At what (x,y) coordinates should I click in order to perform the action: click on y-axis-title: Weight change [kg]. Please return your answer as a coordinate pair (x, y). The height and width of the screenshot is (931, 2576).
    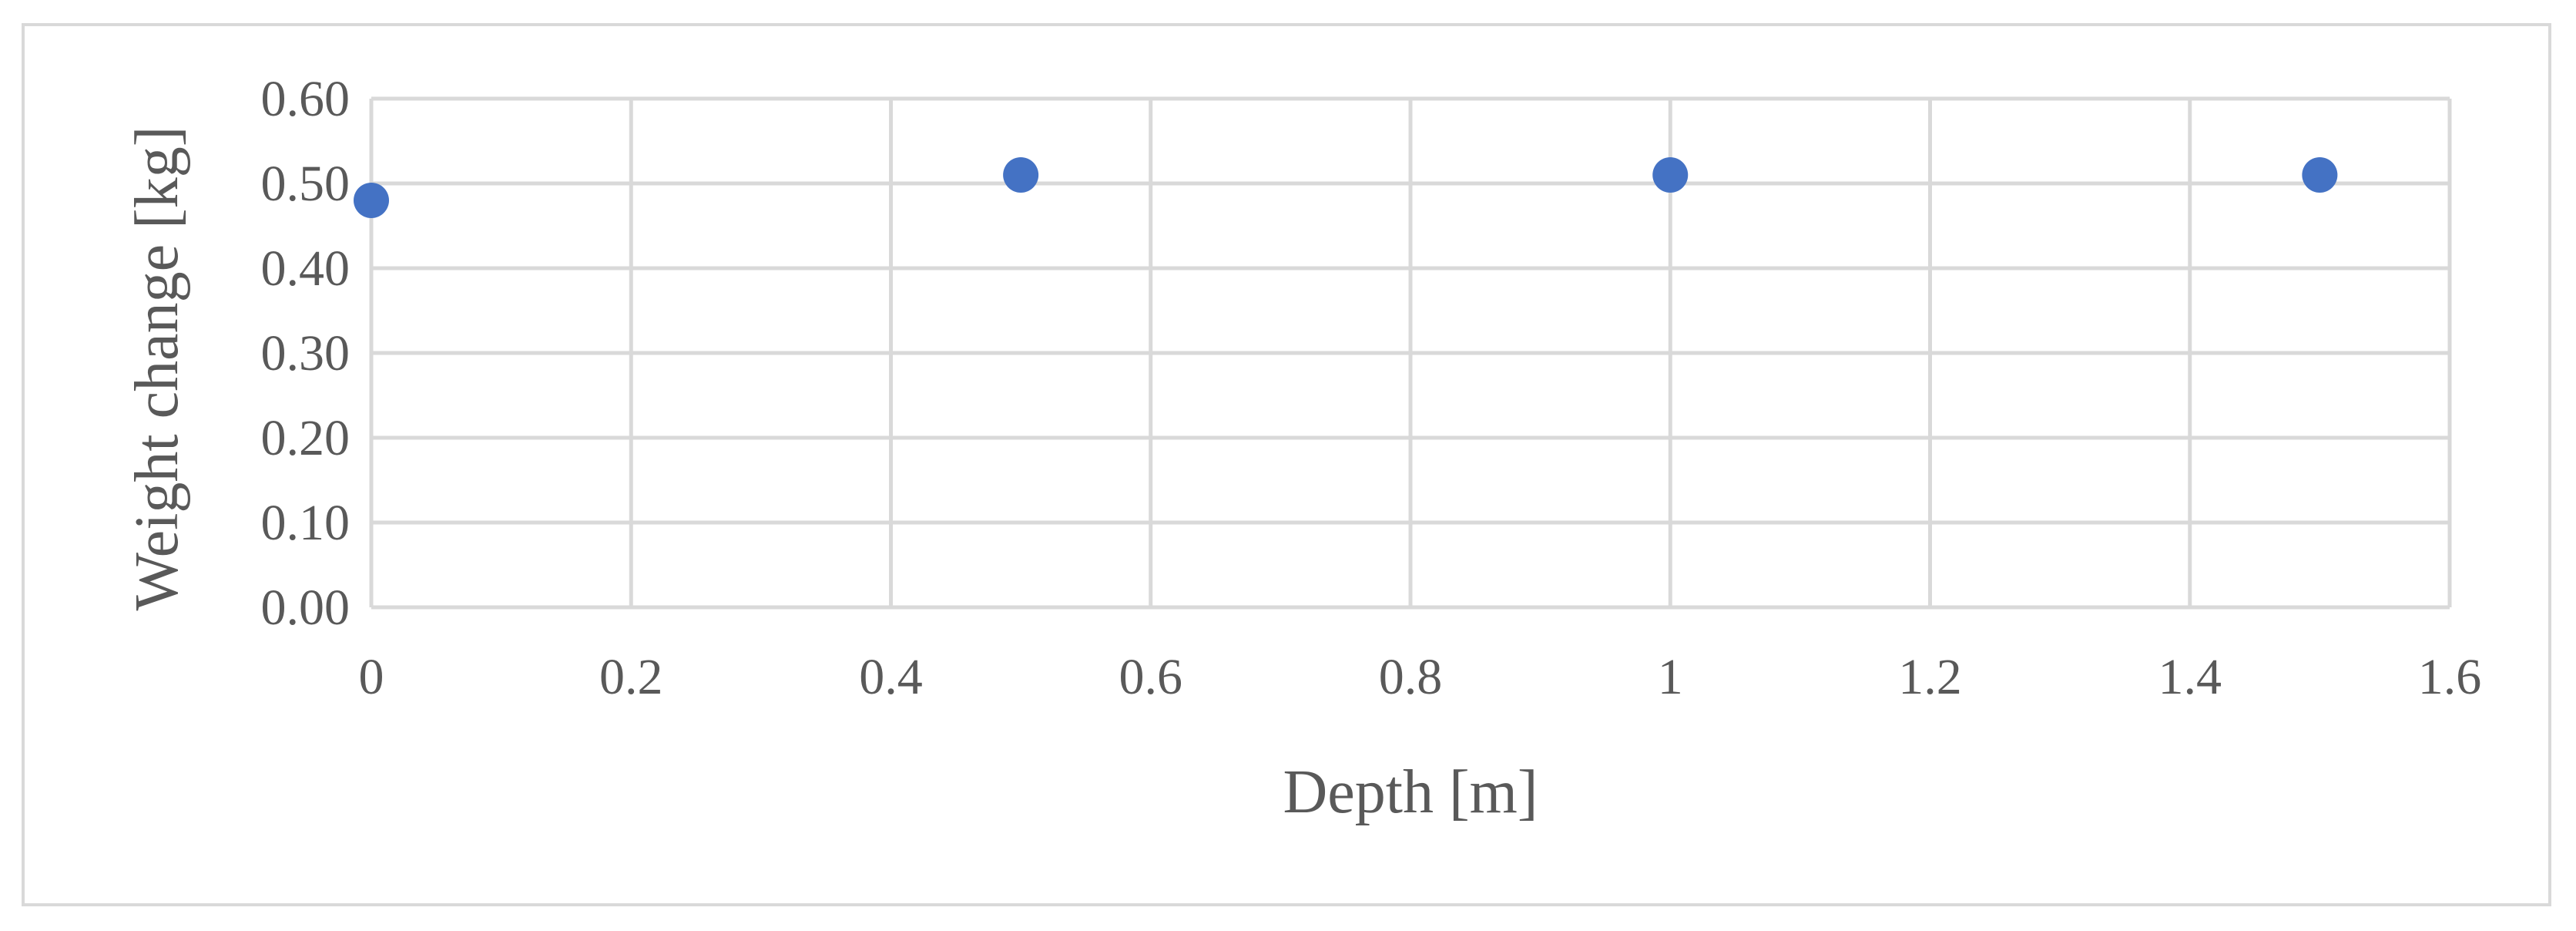
    Looking at the image, I should click on (157, 368).